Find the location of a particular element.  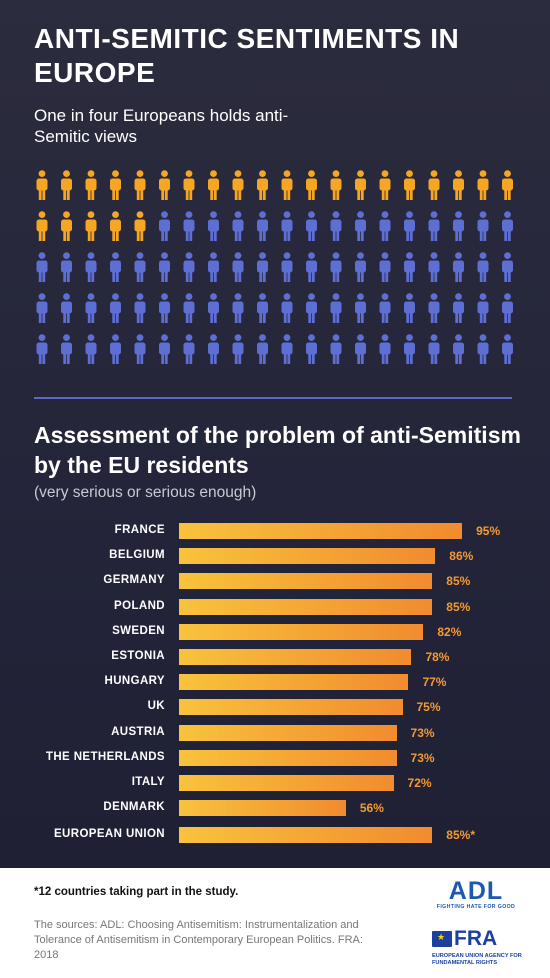

adl-logo: ADL FIGHTING HATE FOR GOOD is located at coordinates (476, 894).